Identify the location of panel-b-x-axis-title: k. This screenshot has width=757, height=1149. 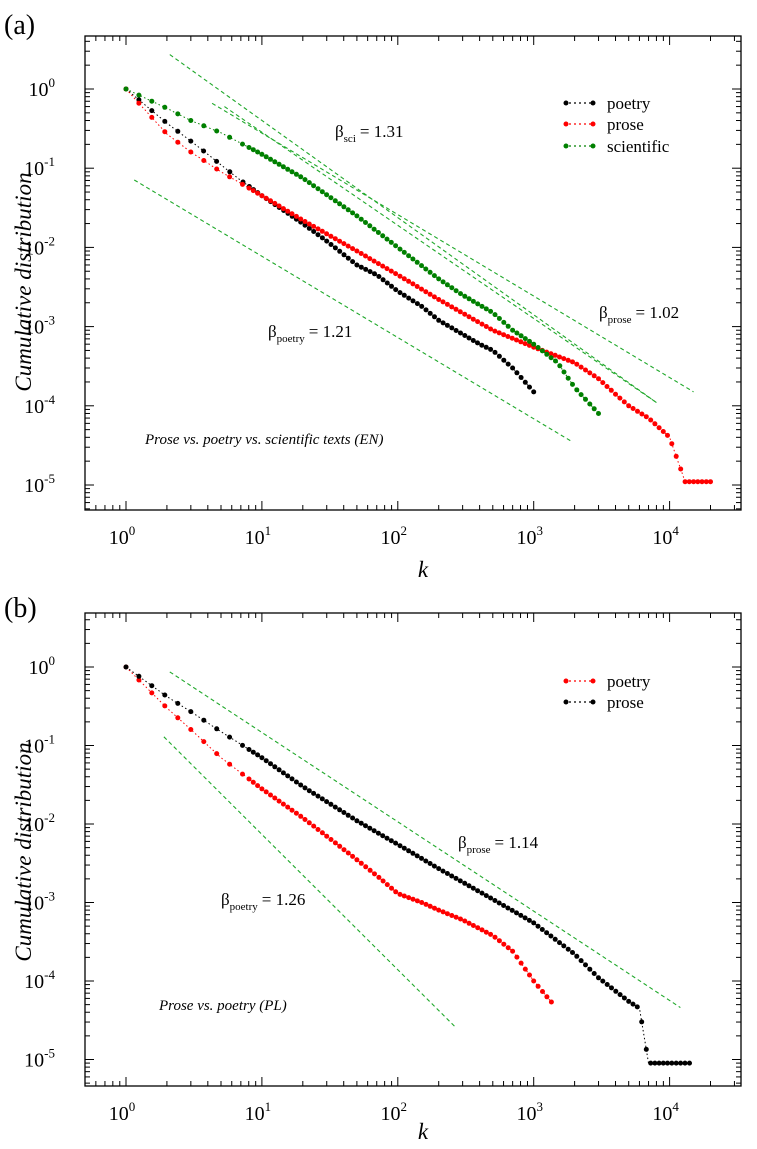
(423, 1131).